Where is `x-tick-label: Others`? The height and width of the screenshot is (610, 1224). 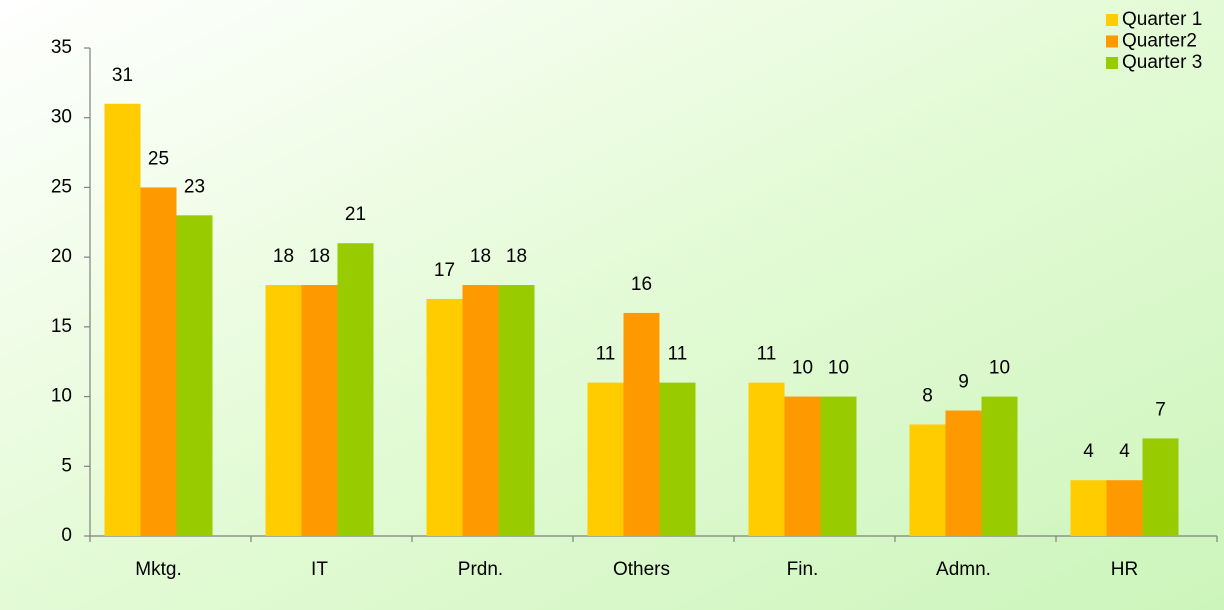 x-tick-label: Others is located at coordinates (641, 569).